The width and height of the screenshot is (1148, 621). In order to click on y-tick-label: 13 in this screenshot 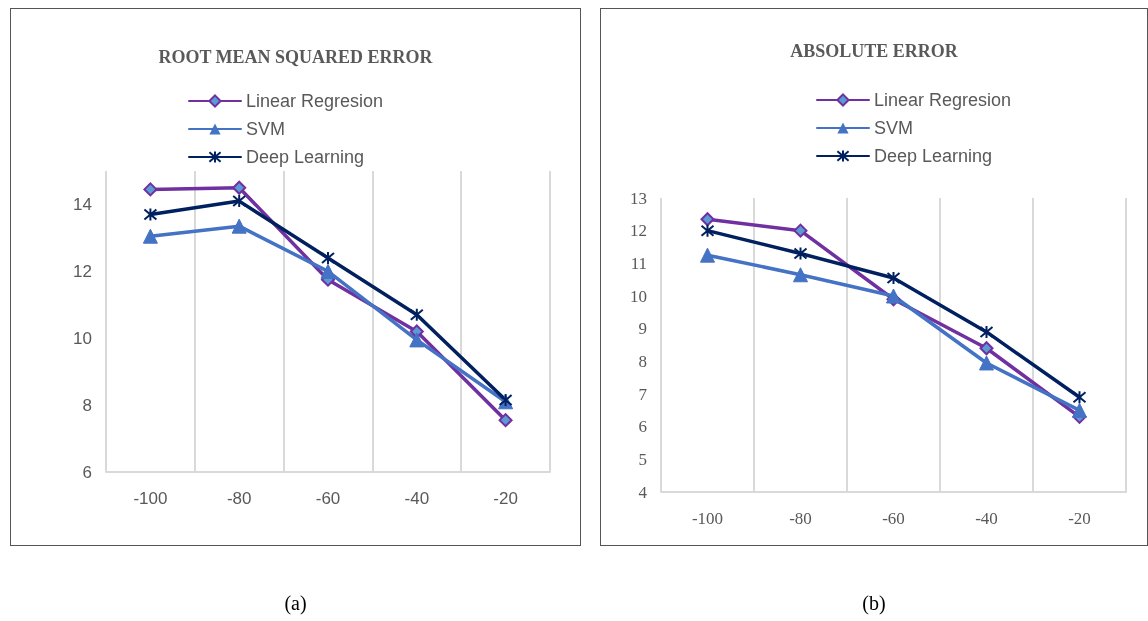, I will do `click(638, 198)`.